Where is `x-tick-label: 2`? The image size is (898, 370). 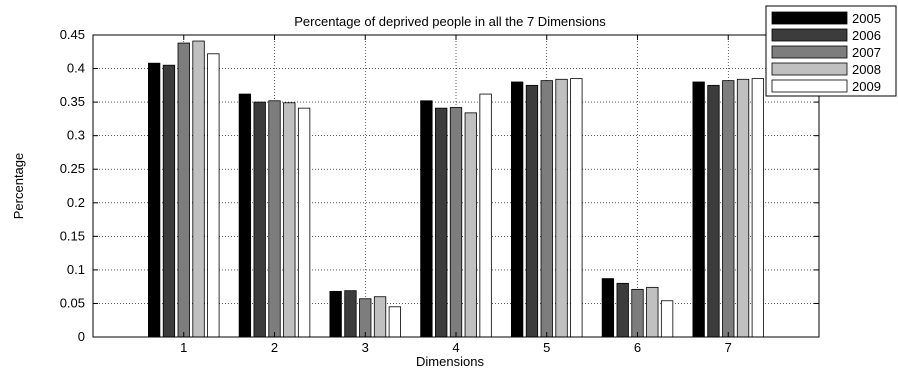 x-tick-label: 2 is located at coordinates (274, 347).